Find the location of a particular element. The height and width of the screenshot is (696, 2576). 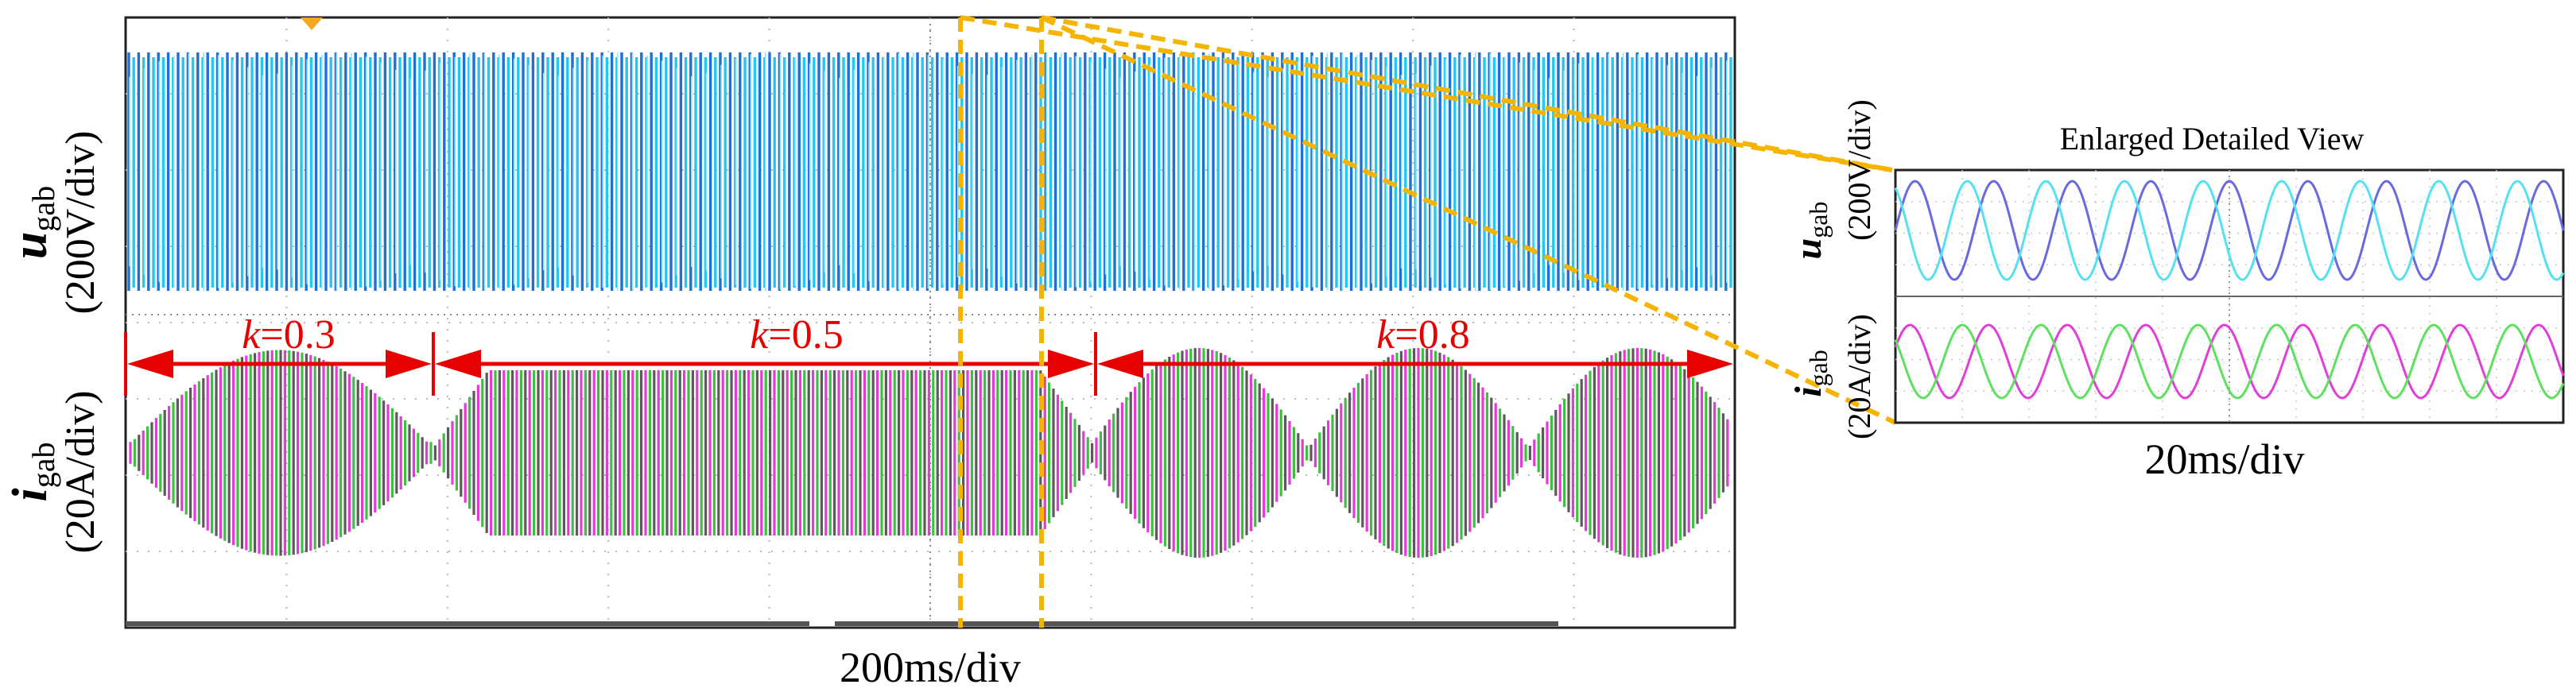

zoom-i-a-wave is located at coordinates (2230, 361).